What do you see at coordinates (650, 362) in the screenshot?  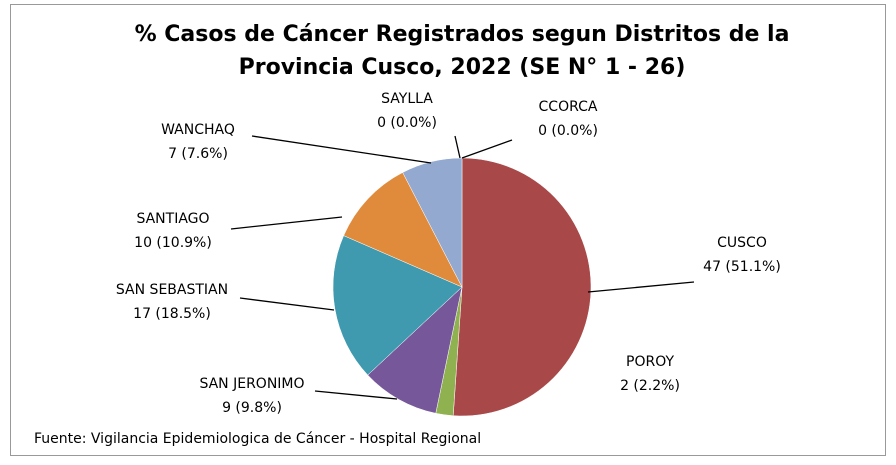 I see `slice-label: POROY` at bounding box center [650, 362].